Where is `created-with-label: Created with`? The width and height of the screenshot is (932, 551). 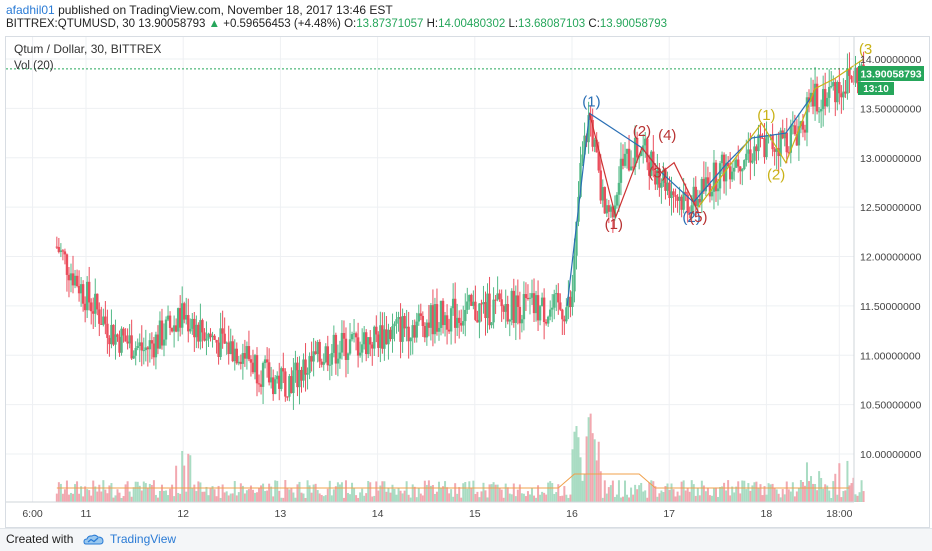 created-with-label: Created with is located at coordinates (40, 539).